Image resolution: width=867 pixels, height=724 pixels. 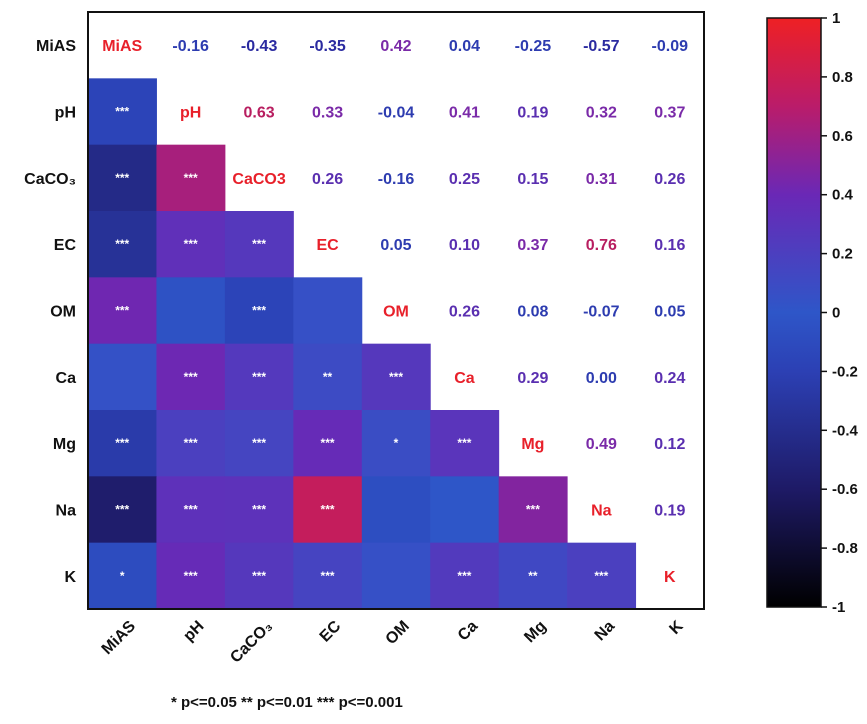 I want to click on column-label: Mg, so click(x=535, y=632).